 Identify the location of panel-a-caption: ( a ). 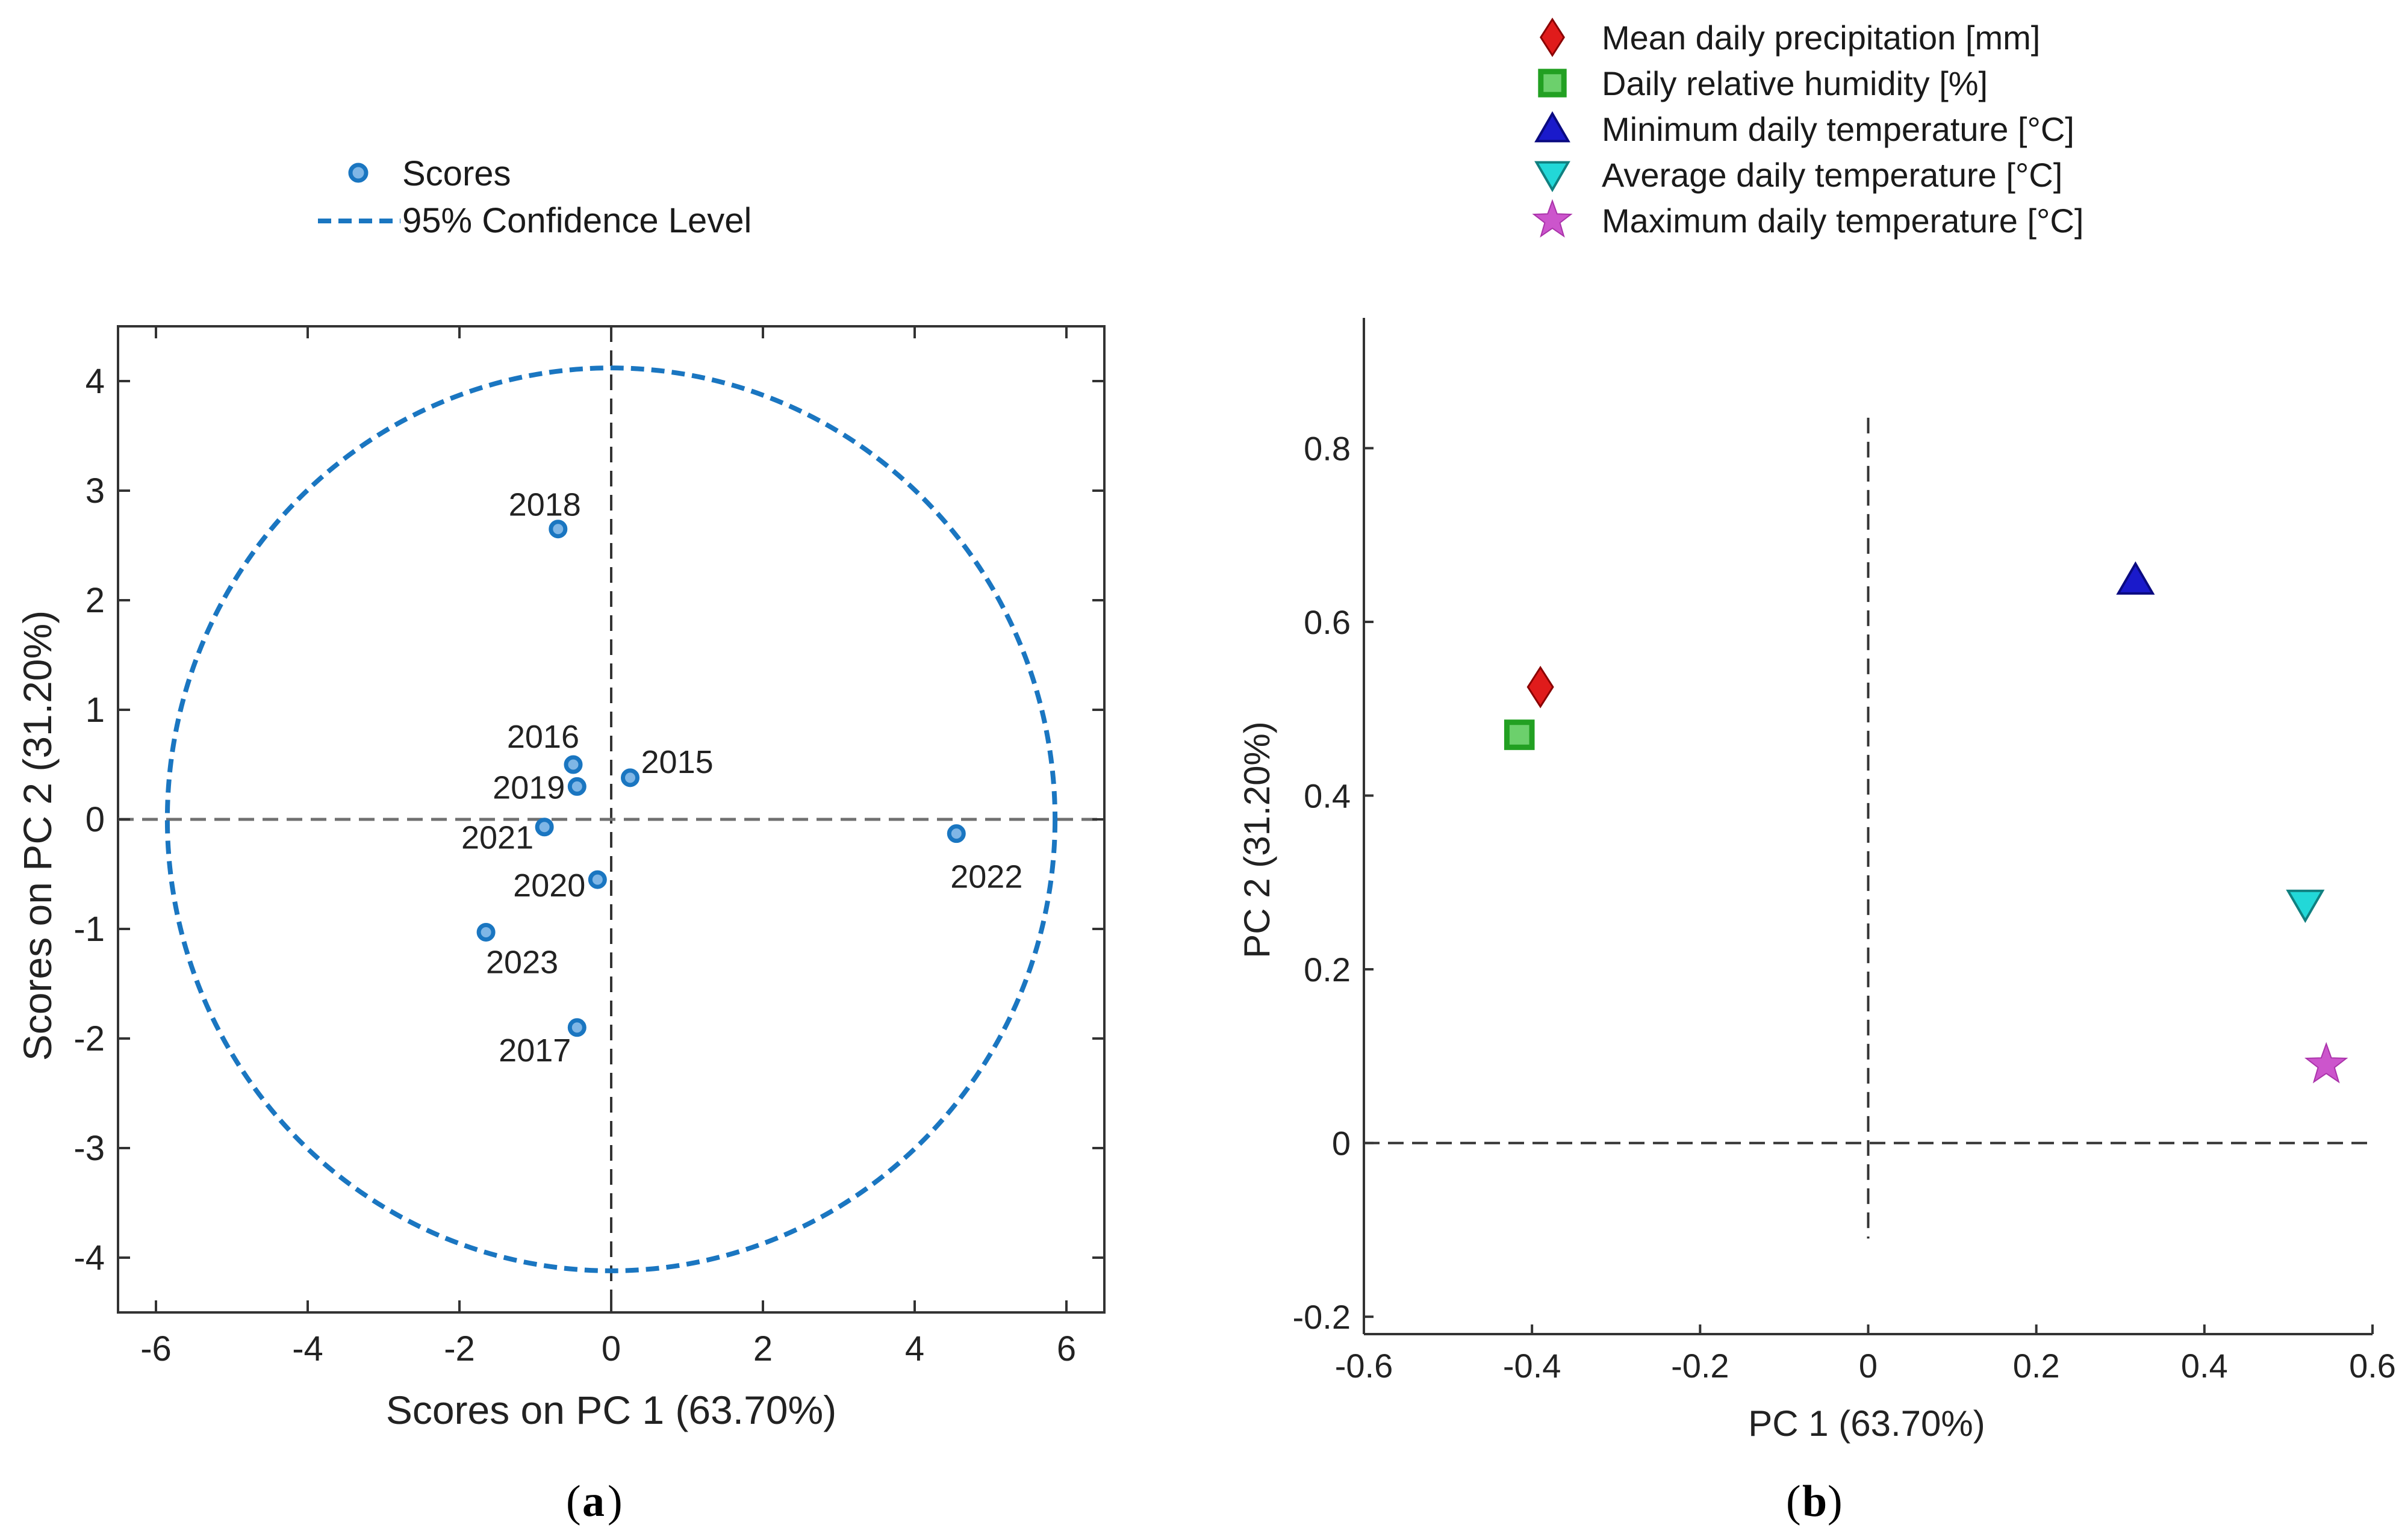
(595, 1502).